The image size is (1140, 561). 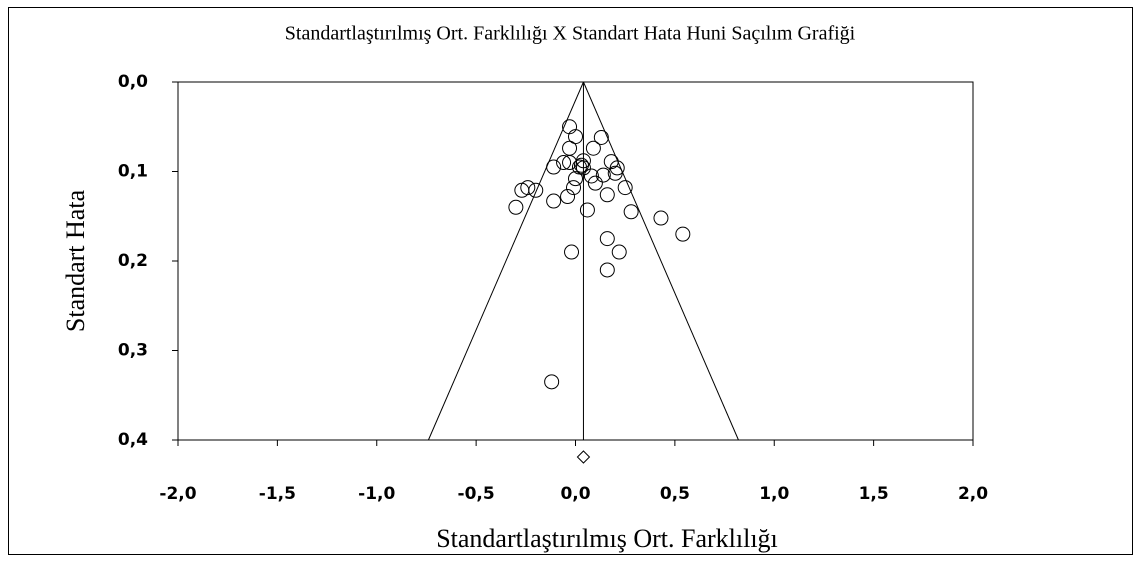 What do you see at coordinates (75, 260) in the screenshot?
I see `y-axis-label: Standart Hata` at bounding box center [75, 260].